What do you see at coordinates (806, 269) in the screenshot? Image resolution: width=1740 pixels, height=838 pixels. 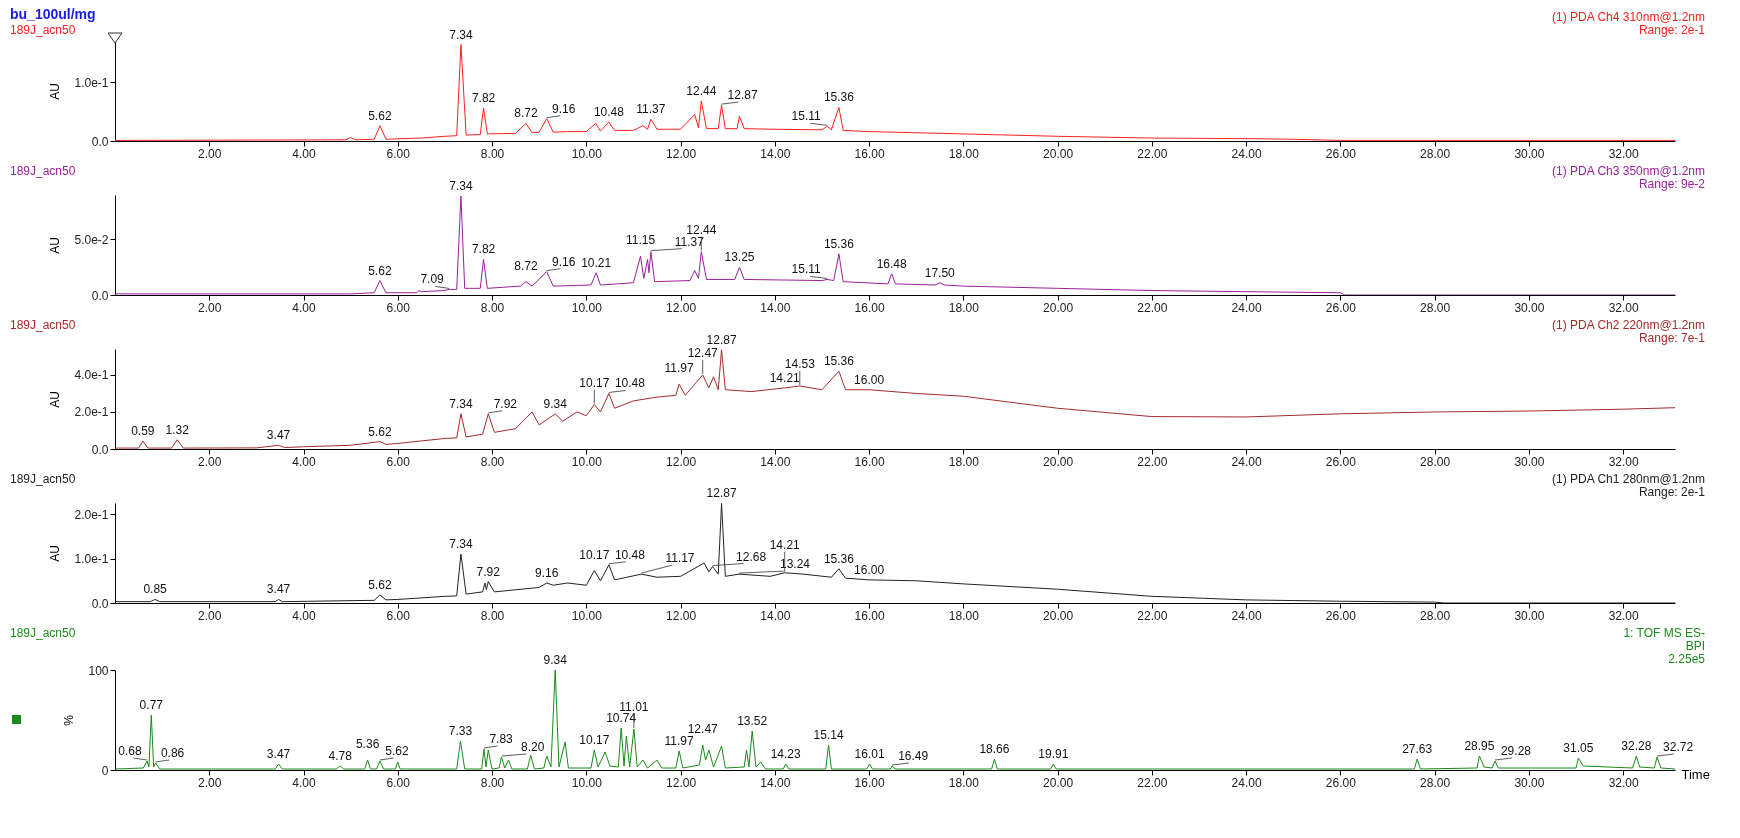 I see `annotation: 15.11` at bounding box center [806, 269].